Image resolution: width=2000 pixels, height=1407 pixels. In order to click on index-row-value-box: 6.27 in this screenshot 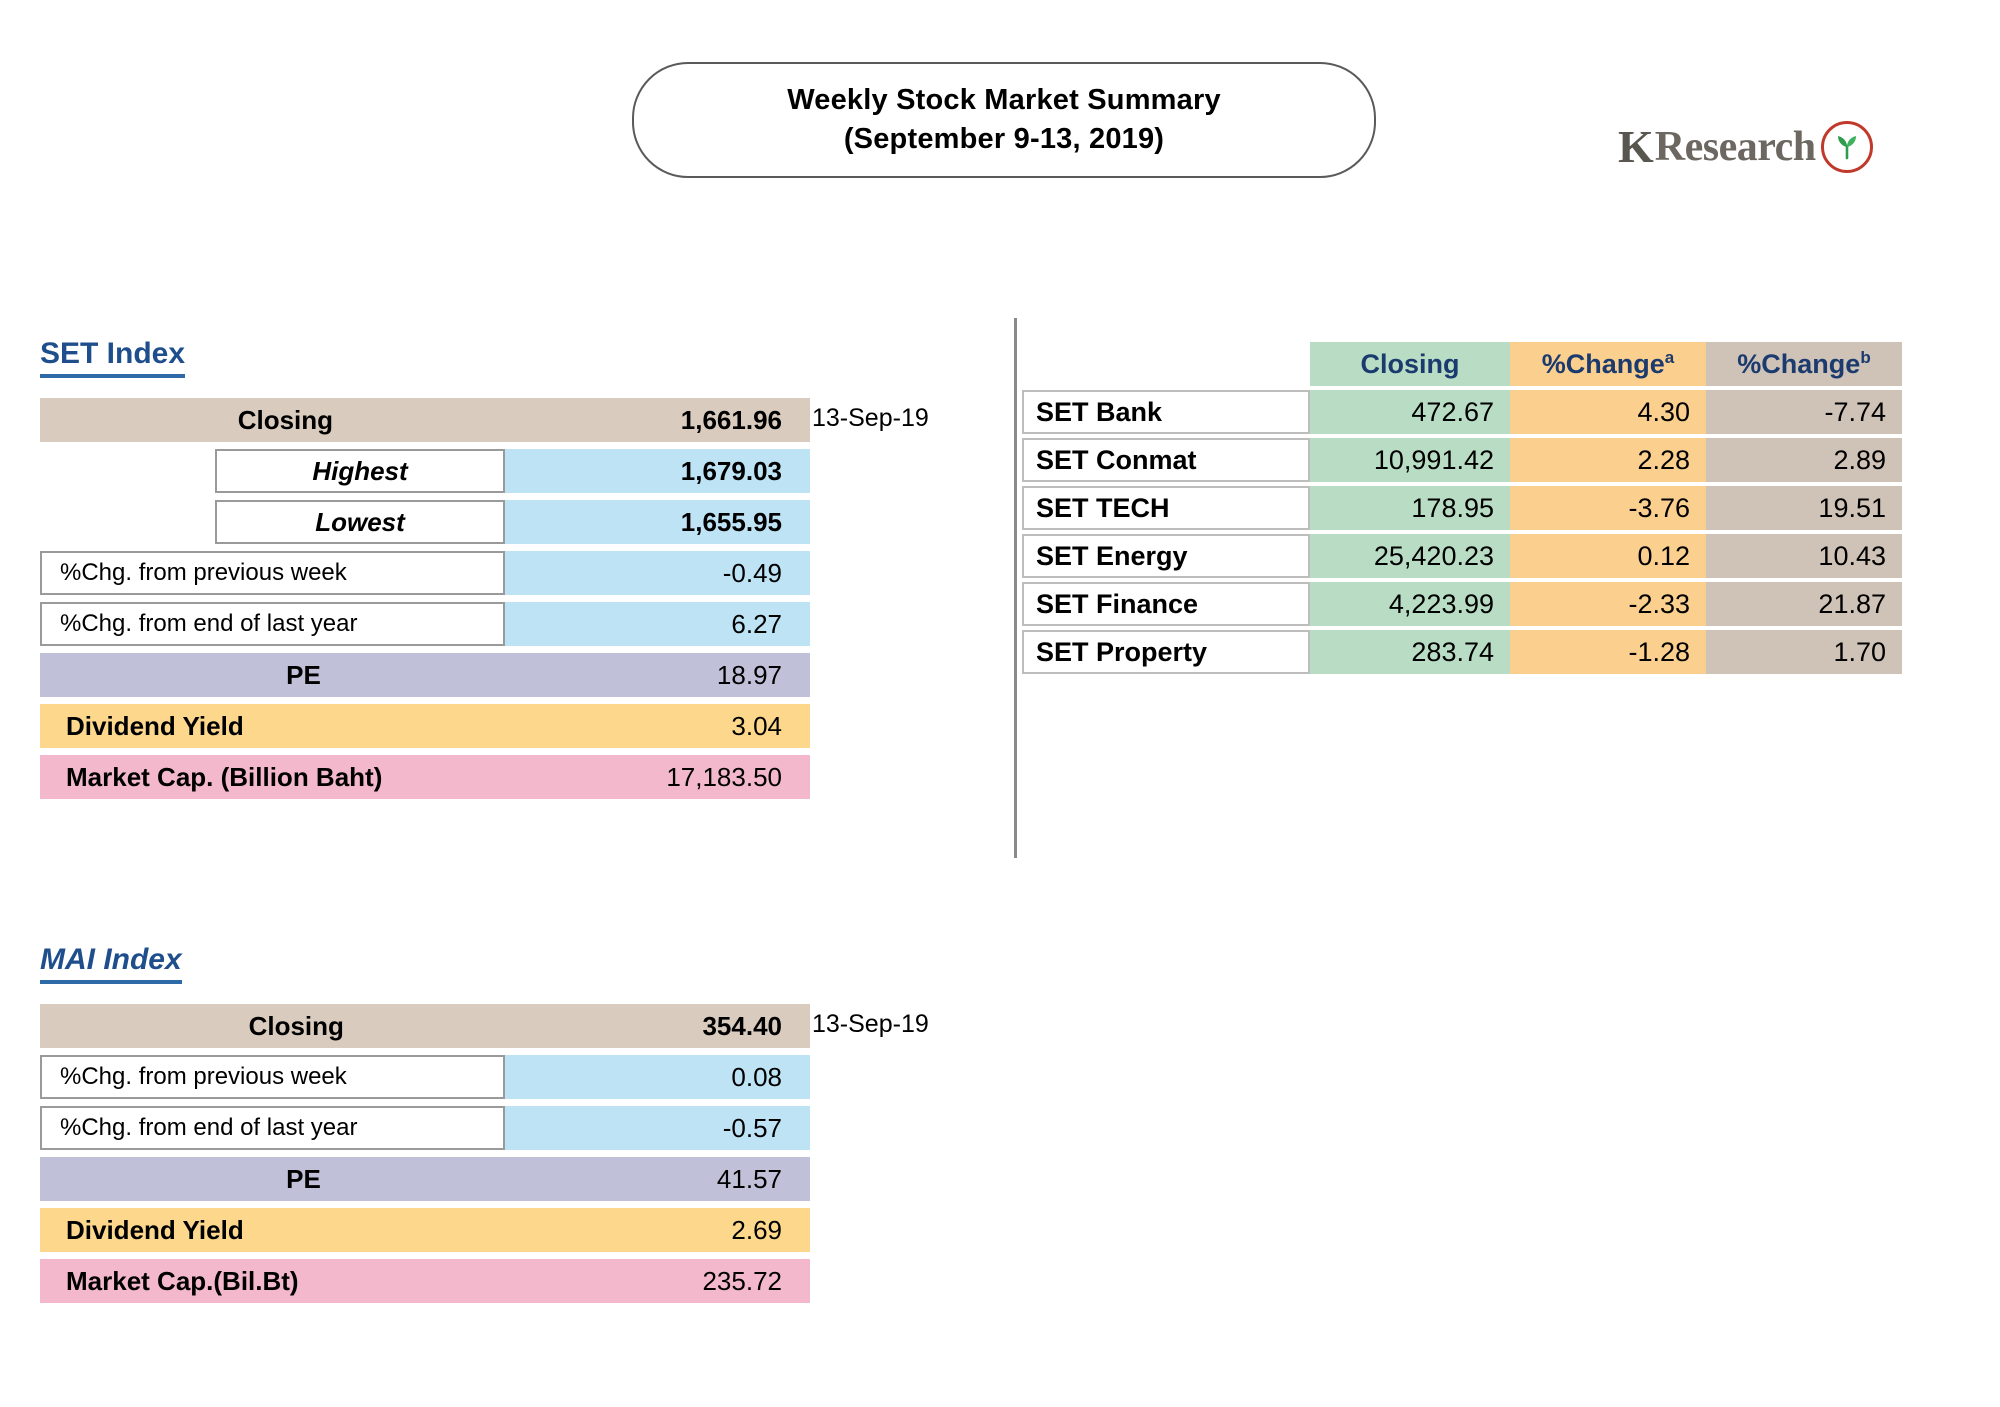, I will do `click(657, 624)`.